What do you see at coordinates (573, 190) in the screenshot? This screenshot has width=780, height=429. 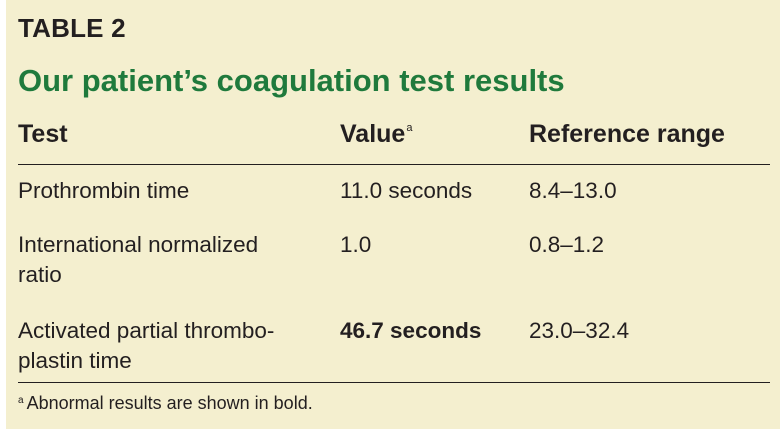 I see `table-row-reference: 8.4–13.0` at bounding box center [573, 190].